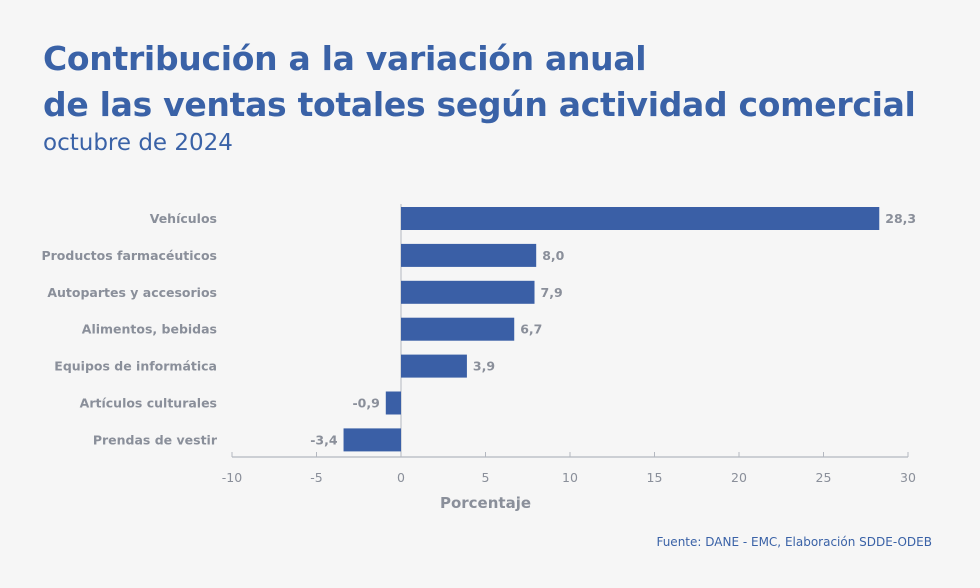 This screenshot has width=980, height=588. What do you see at coordinates (553, 255) in the screenshot?
I see `data-label: 8,0` at bounding box center [553, 255].